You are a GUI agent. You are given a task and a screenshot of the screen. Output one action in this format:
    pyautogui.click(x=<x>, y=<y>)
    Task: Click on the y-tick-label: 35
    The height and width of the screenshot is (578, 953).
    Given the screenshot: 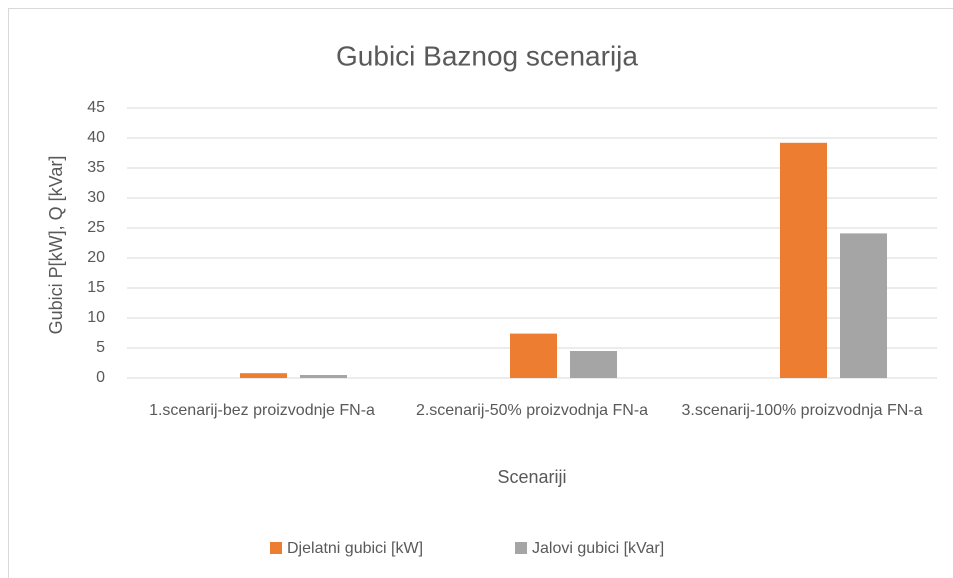 What is the action you would take?
    pyautogui.click(x=96, y=167)
    